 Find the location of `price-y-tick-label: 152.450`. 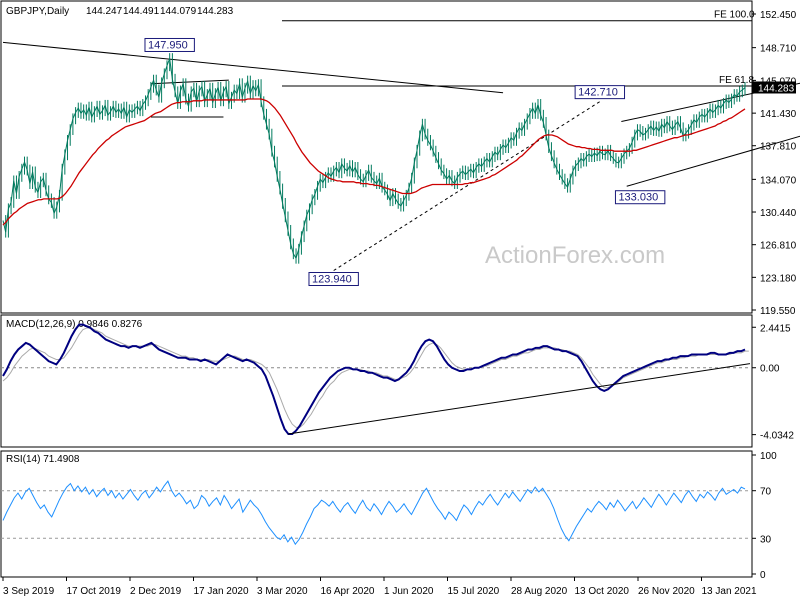

price-y-tick-label: 152.450 is located at coordinates (778, 15).